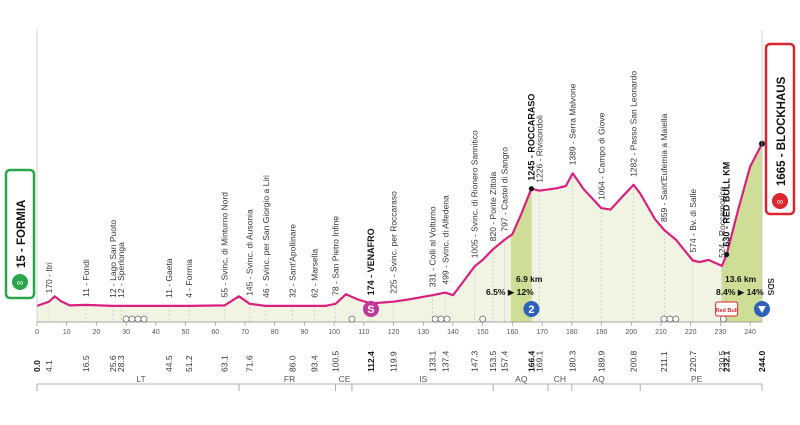 This screenshot has height=425, width=800. I want to click on waypoint-label: 1005 - Svinc. di Rionero Sannitico, so click(475, 194).